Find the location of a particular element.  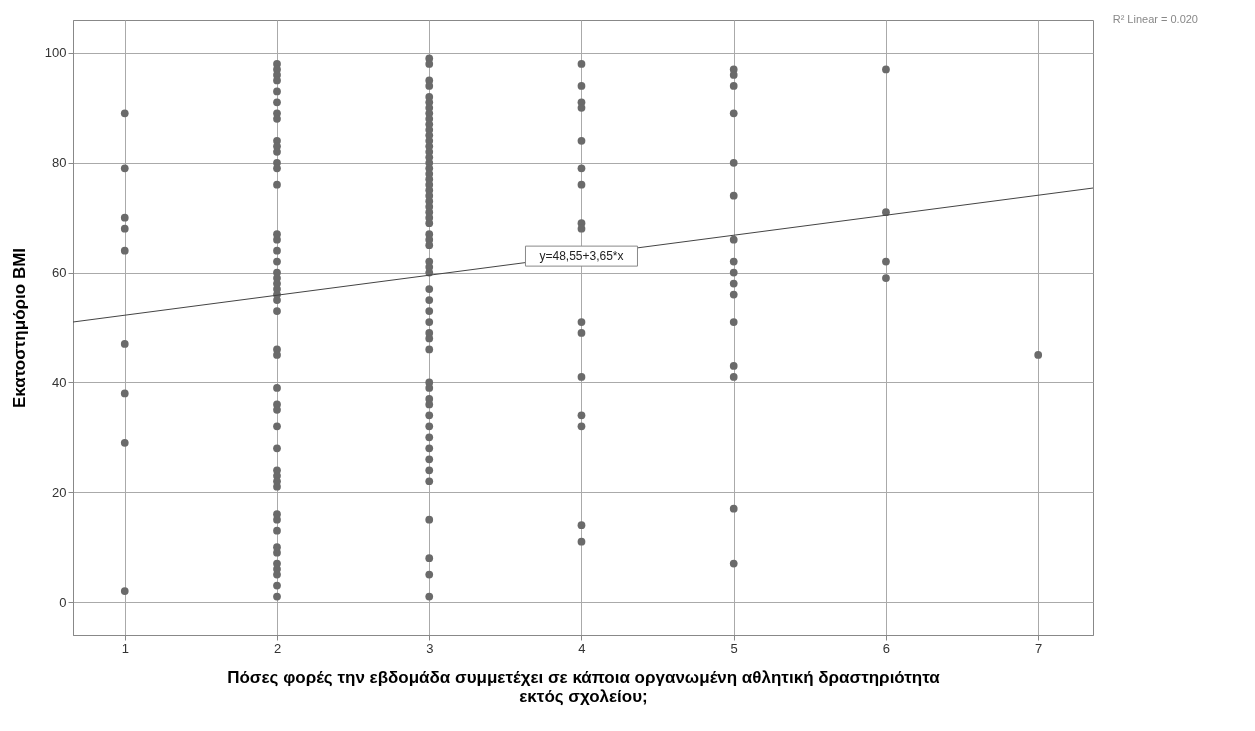

x-tick-label: 3 is located at coordinates (430, 648).